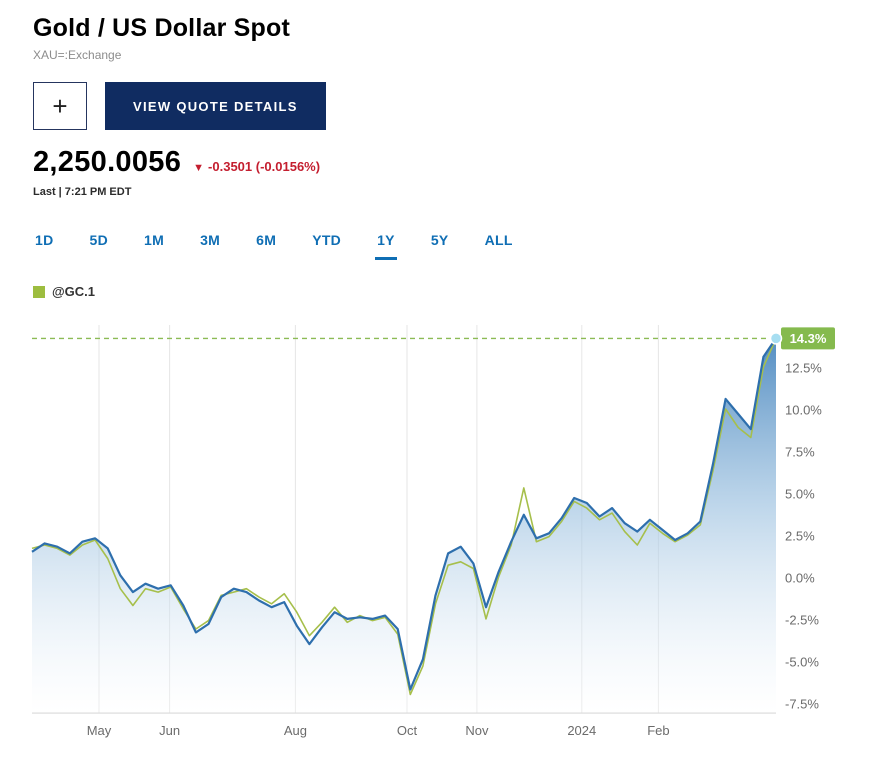  I want to click on change-value: -0.3501 (-0.0156%), so click(264, 166).